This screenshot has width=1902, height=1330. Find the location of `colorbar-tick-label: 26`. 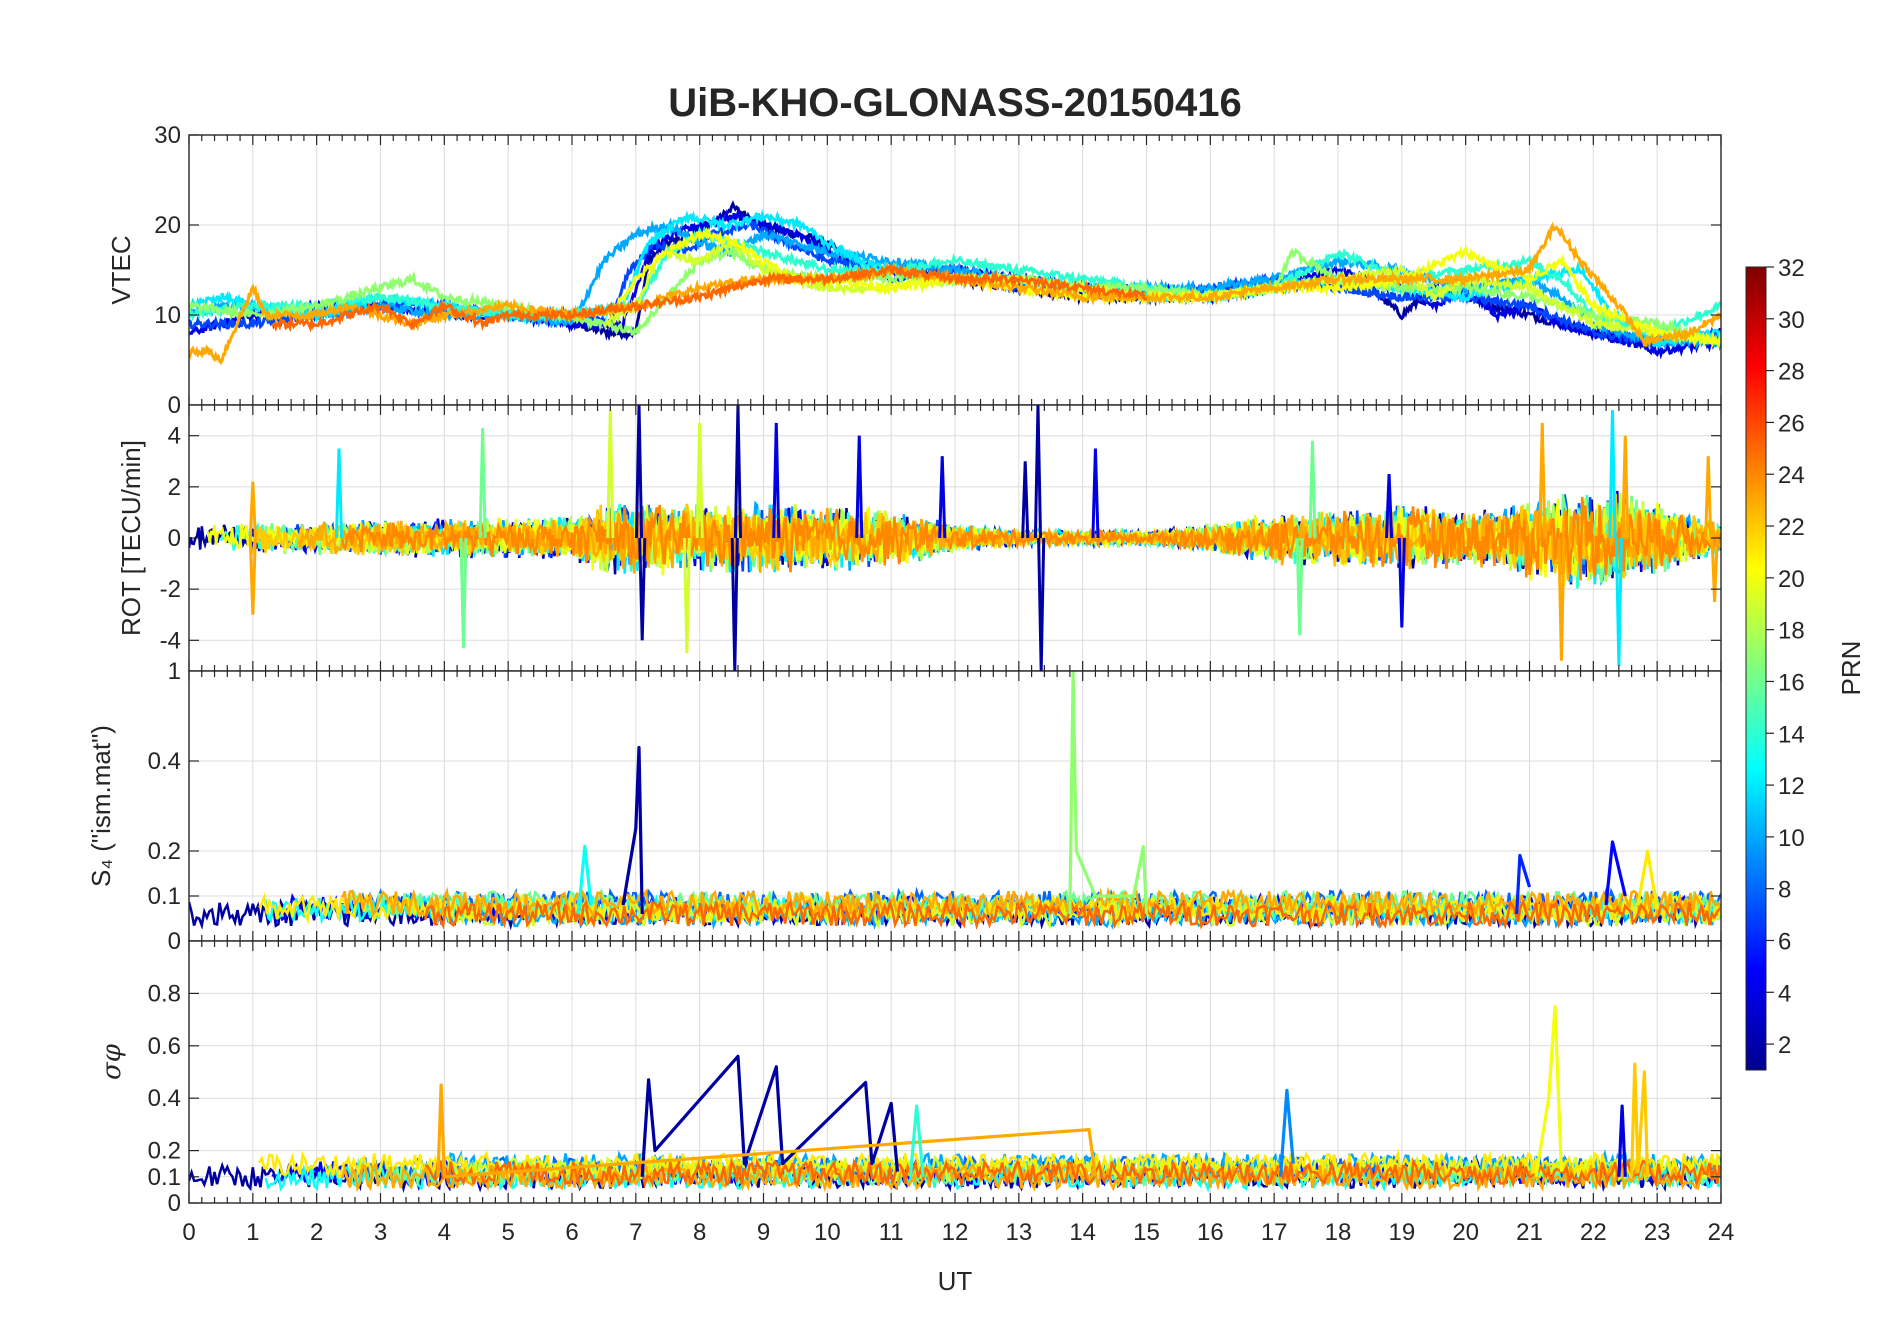

colorbar-tick-label: 26 is located at coordinates (1791, 423).